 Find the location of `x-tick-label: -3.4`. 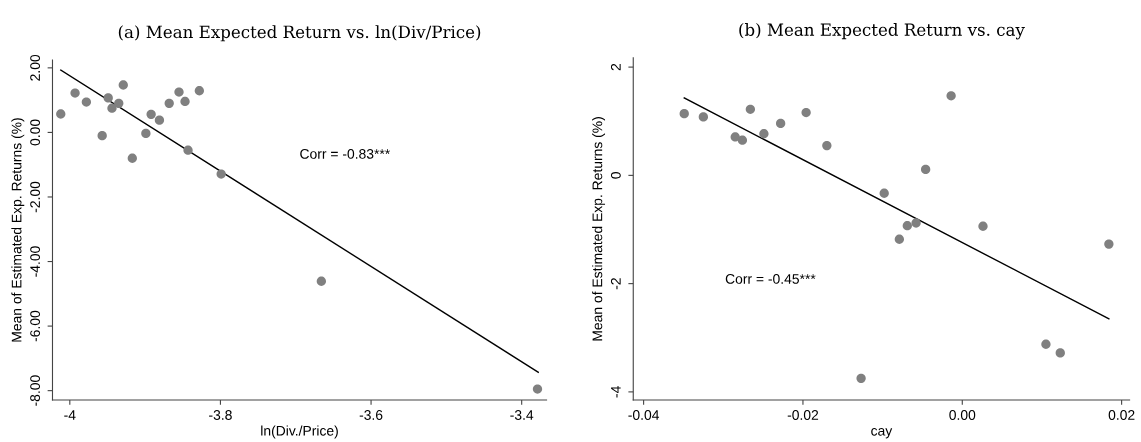

x-tick-label: -3.4 is located at coordinates (522, 415).